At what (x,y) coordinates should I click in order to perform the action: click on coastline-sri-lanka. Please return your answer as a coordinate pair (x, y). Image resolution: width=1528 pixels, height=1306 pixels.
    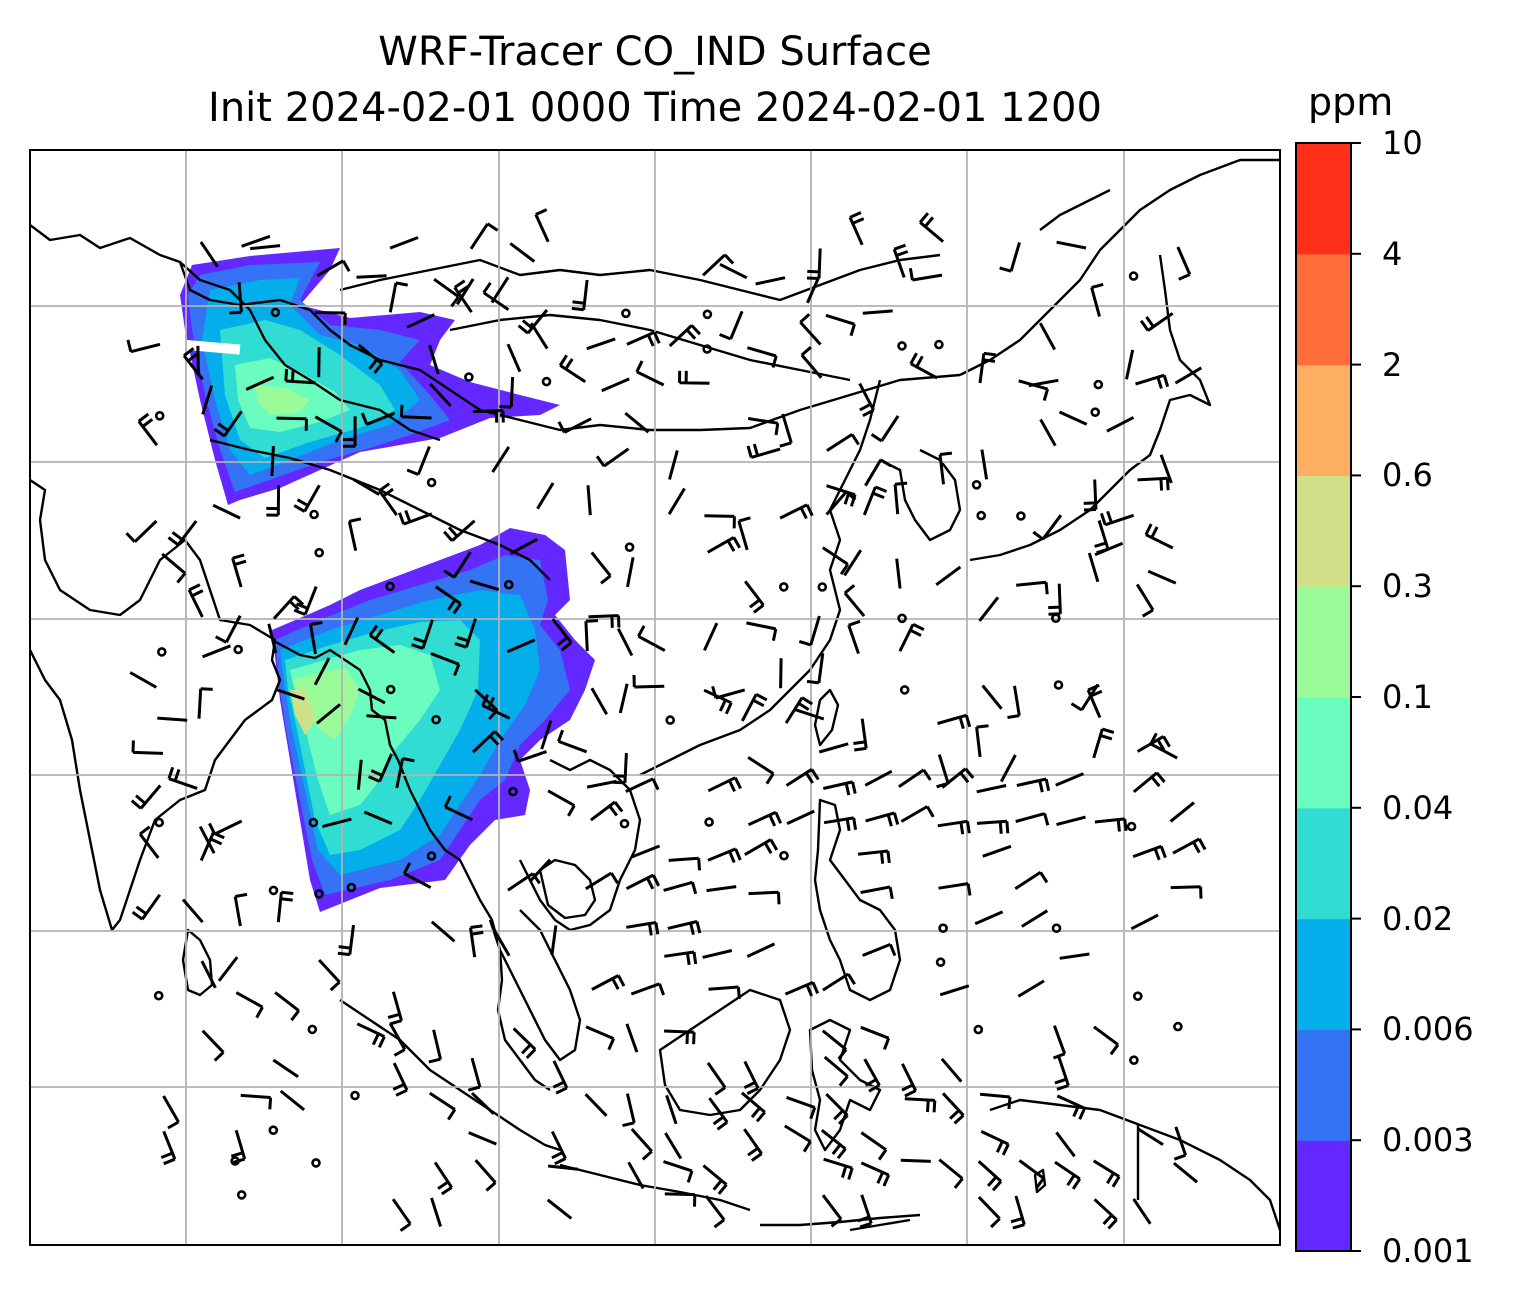
    Looking at the image, I should click on (197, 962).